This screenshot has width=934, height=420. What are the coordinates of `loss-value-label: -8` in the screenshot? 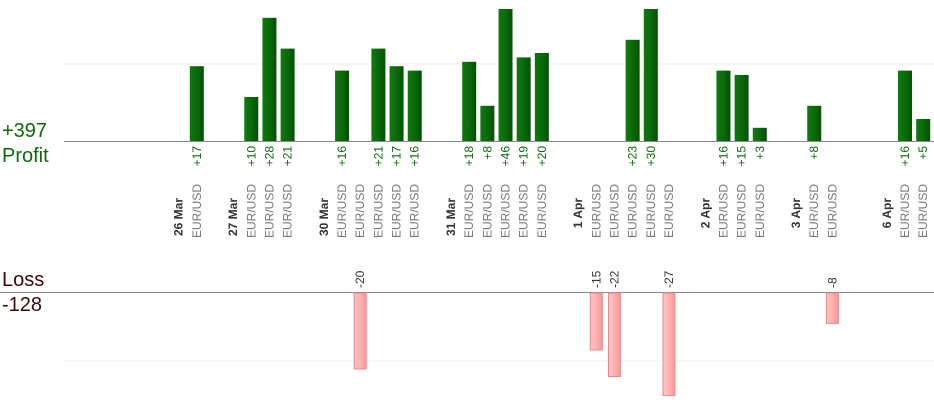 It's located at (832, 282).